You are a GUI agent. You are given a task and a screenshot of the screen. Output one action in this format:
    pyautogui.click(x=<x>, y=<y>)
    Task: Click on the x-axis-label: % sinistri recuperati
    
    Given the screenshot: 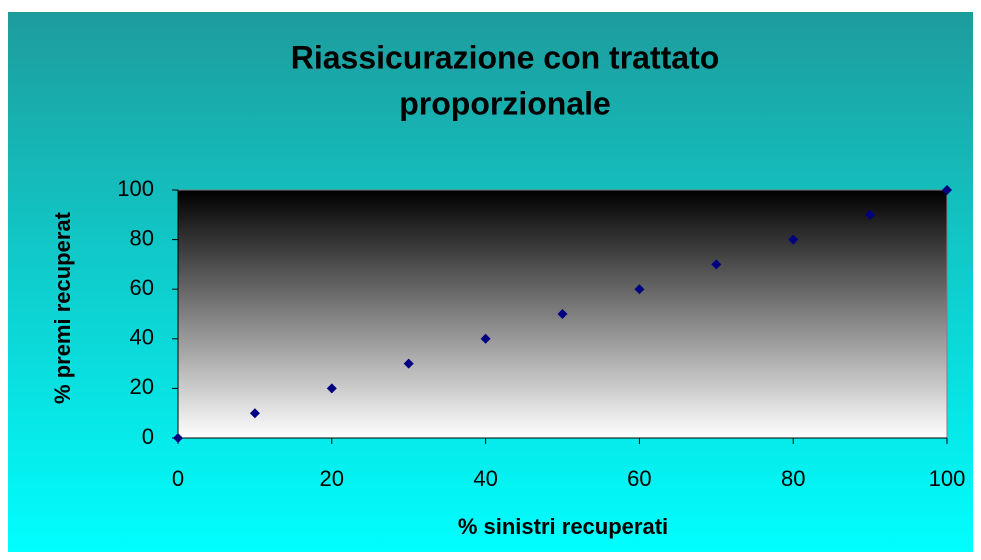 What is the action you would take?
    pyautogui.click(x=563, y=526)
    